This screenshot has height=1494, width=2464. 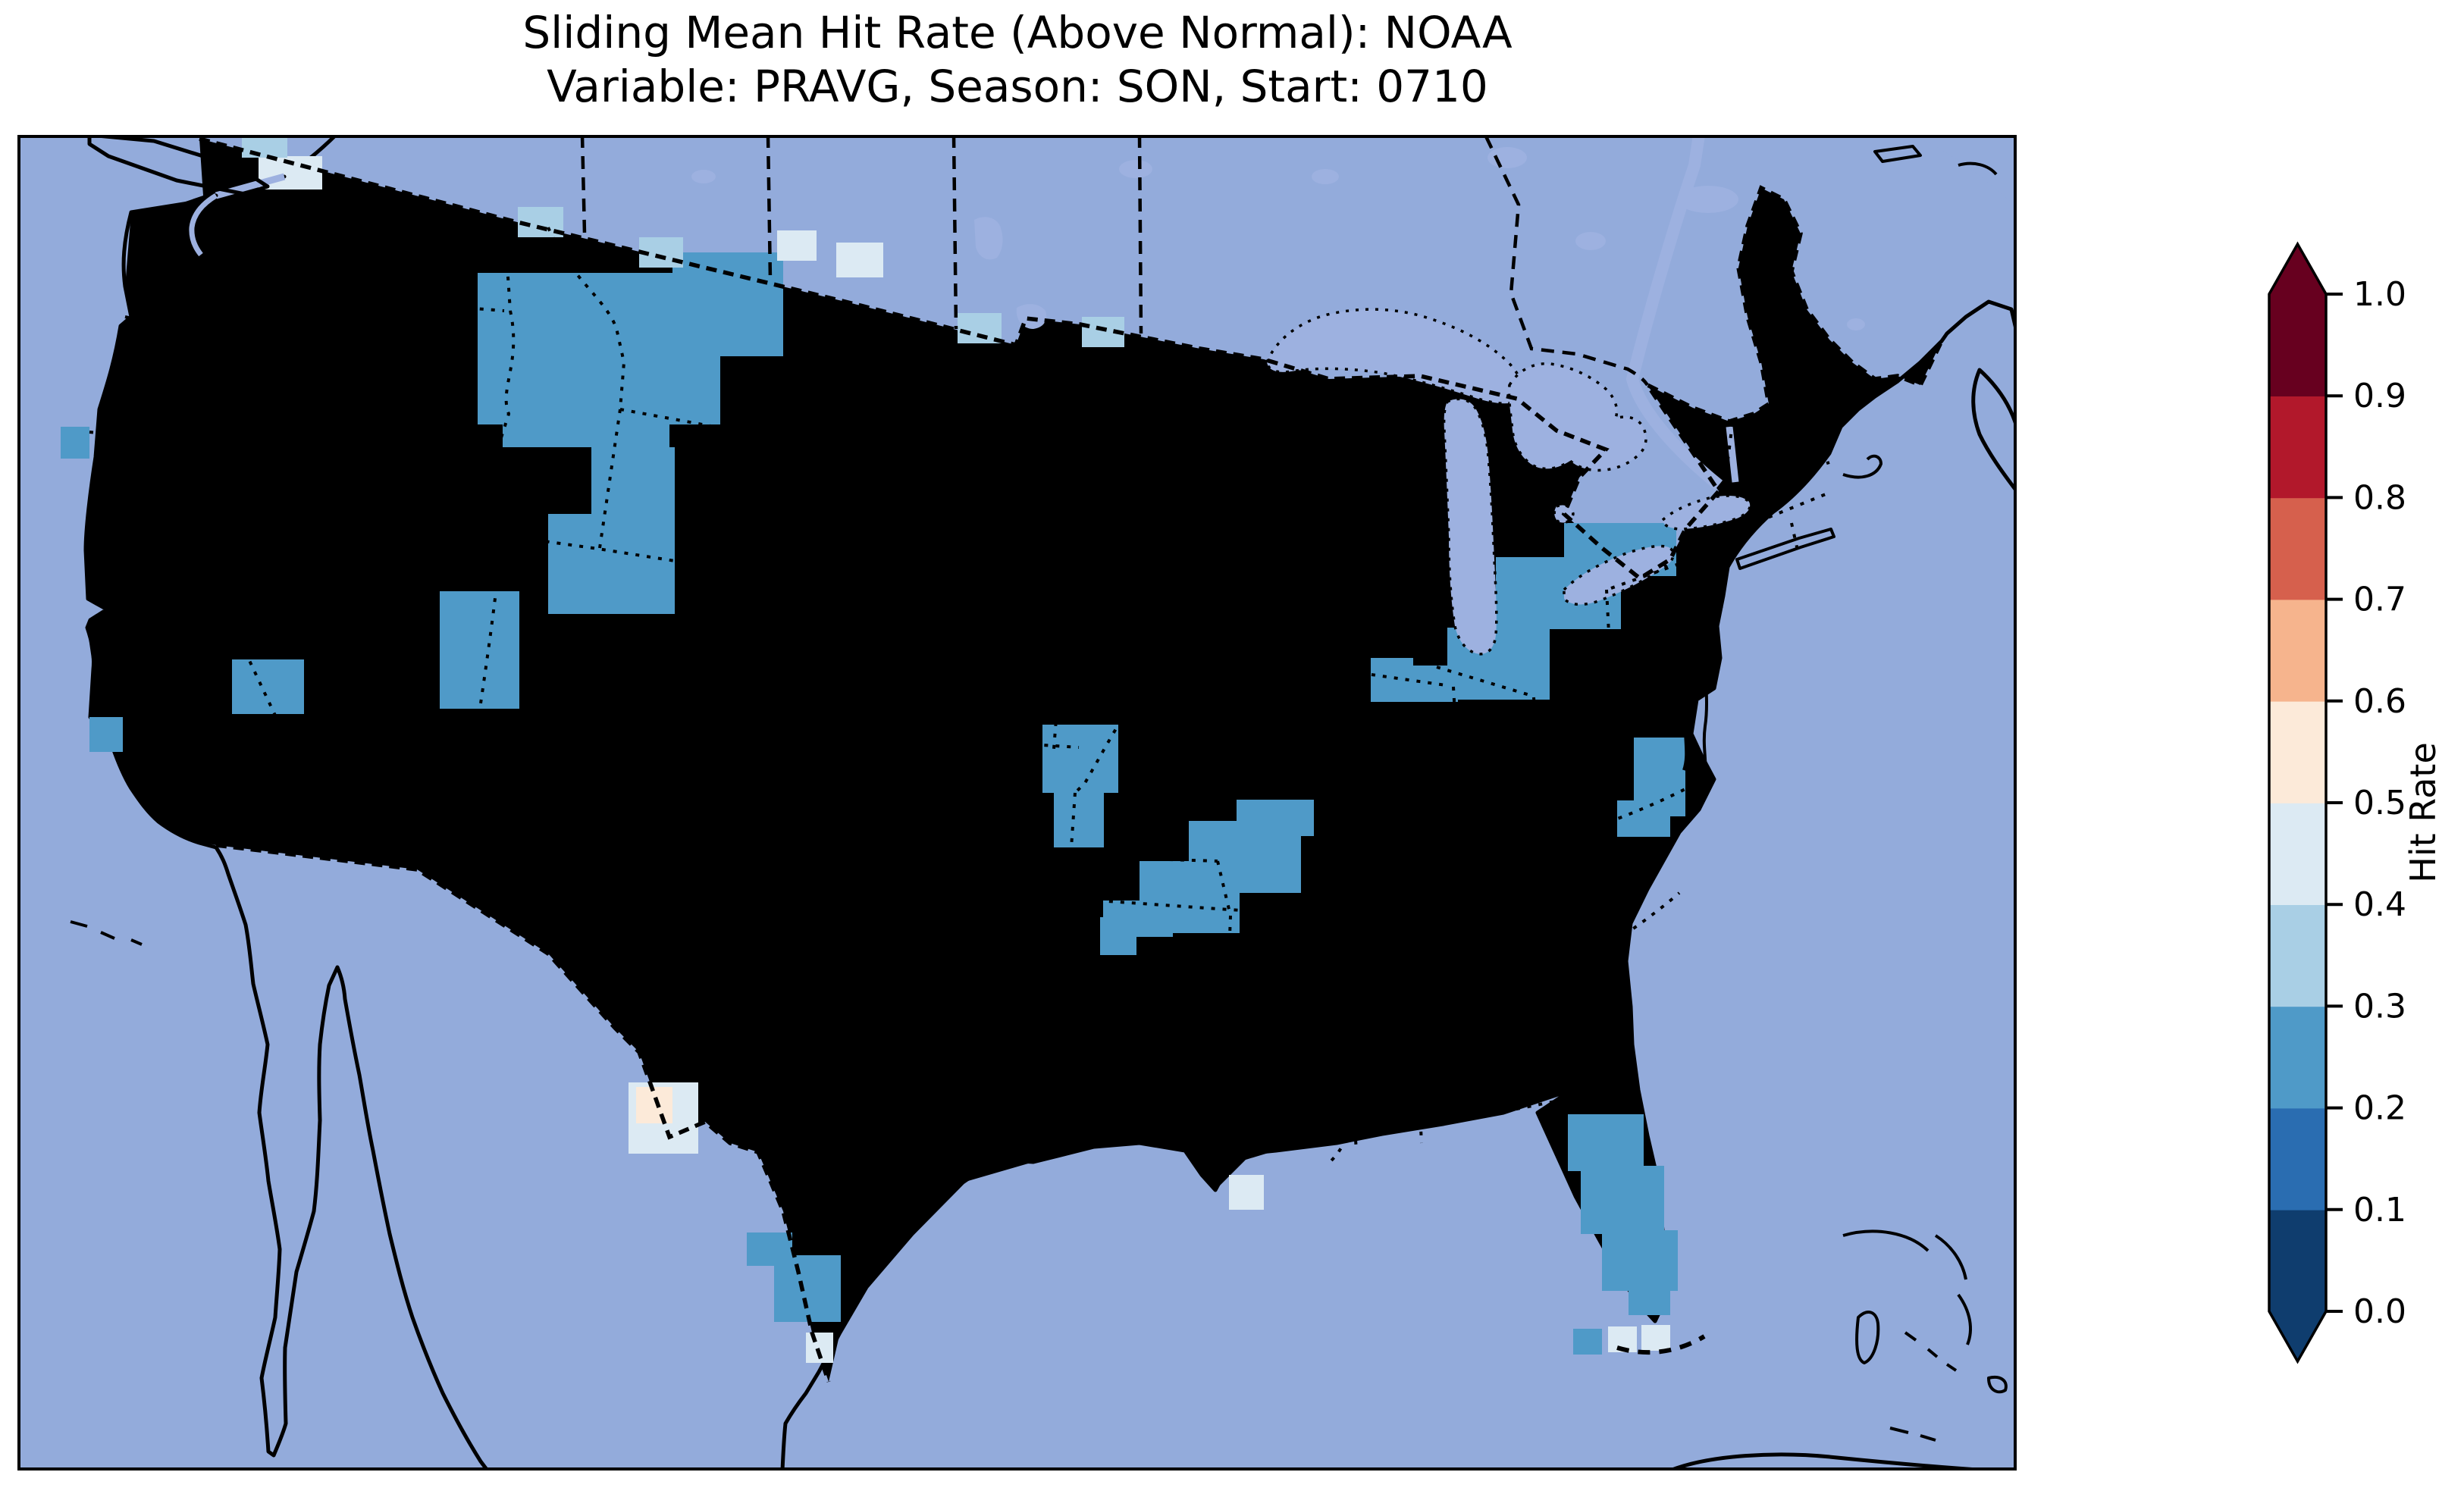 What do you see at coordinates (1994, 430) in the screenshot?
I see `nova-scotia` at bounding box center [1994, 430].